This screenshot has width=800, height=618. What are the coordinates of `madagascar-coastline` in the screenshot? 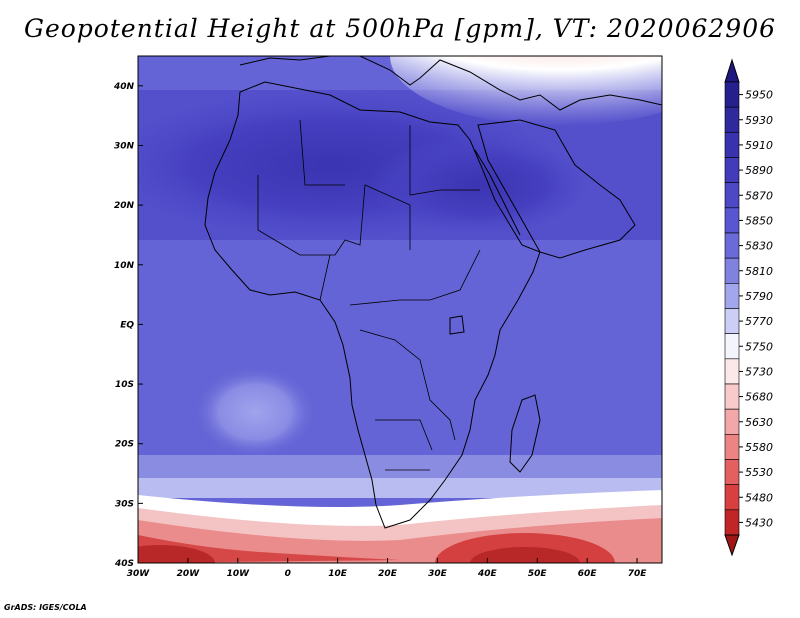 It's located at (525, 433).